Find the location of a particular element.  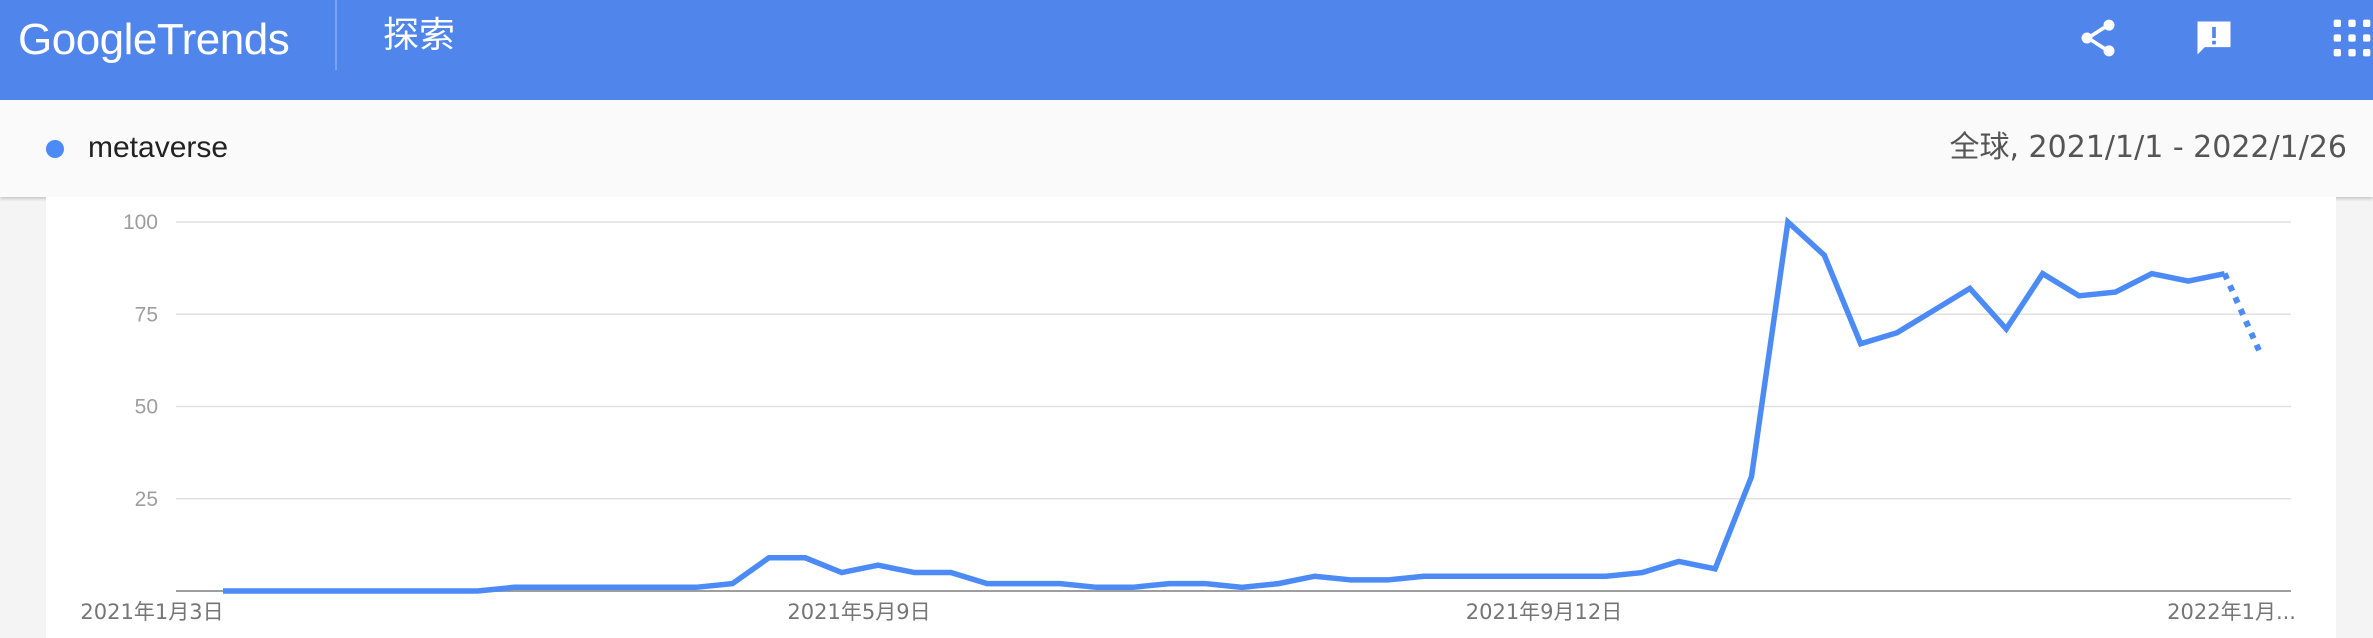

page-title: 探索 is located at coordinates (419, 35).